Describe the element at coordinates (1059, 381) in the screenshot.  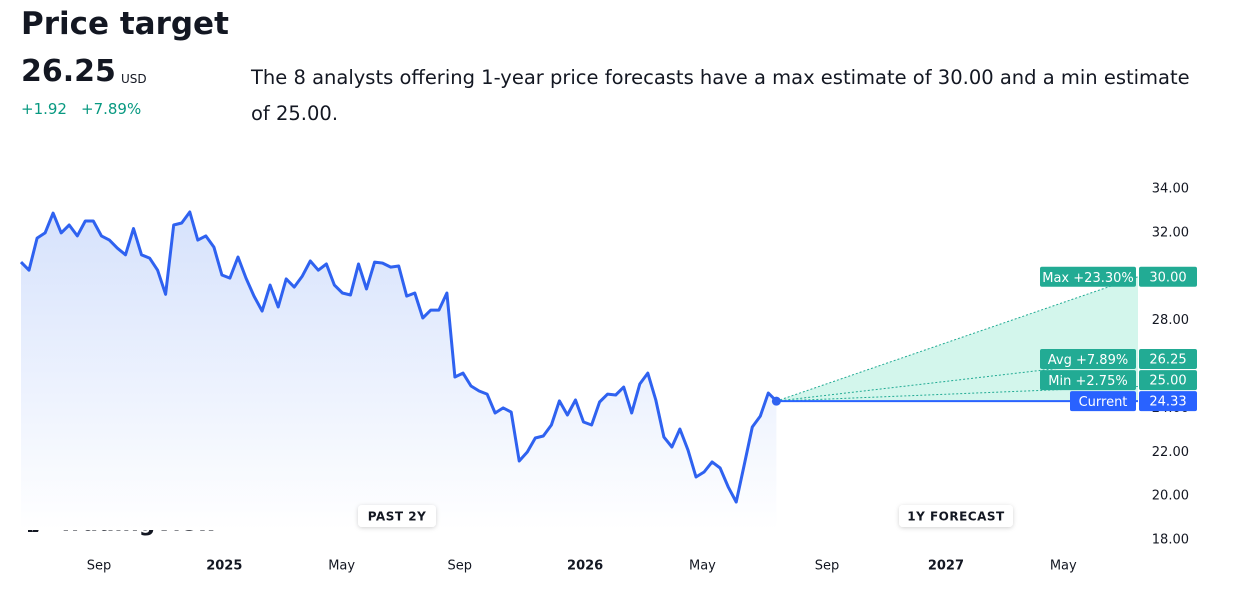
I see `forecast-name-text: Min` at that location.